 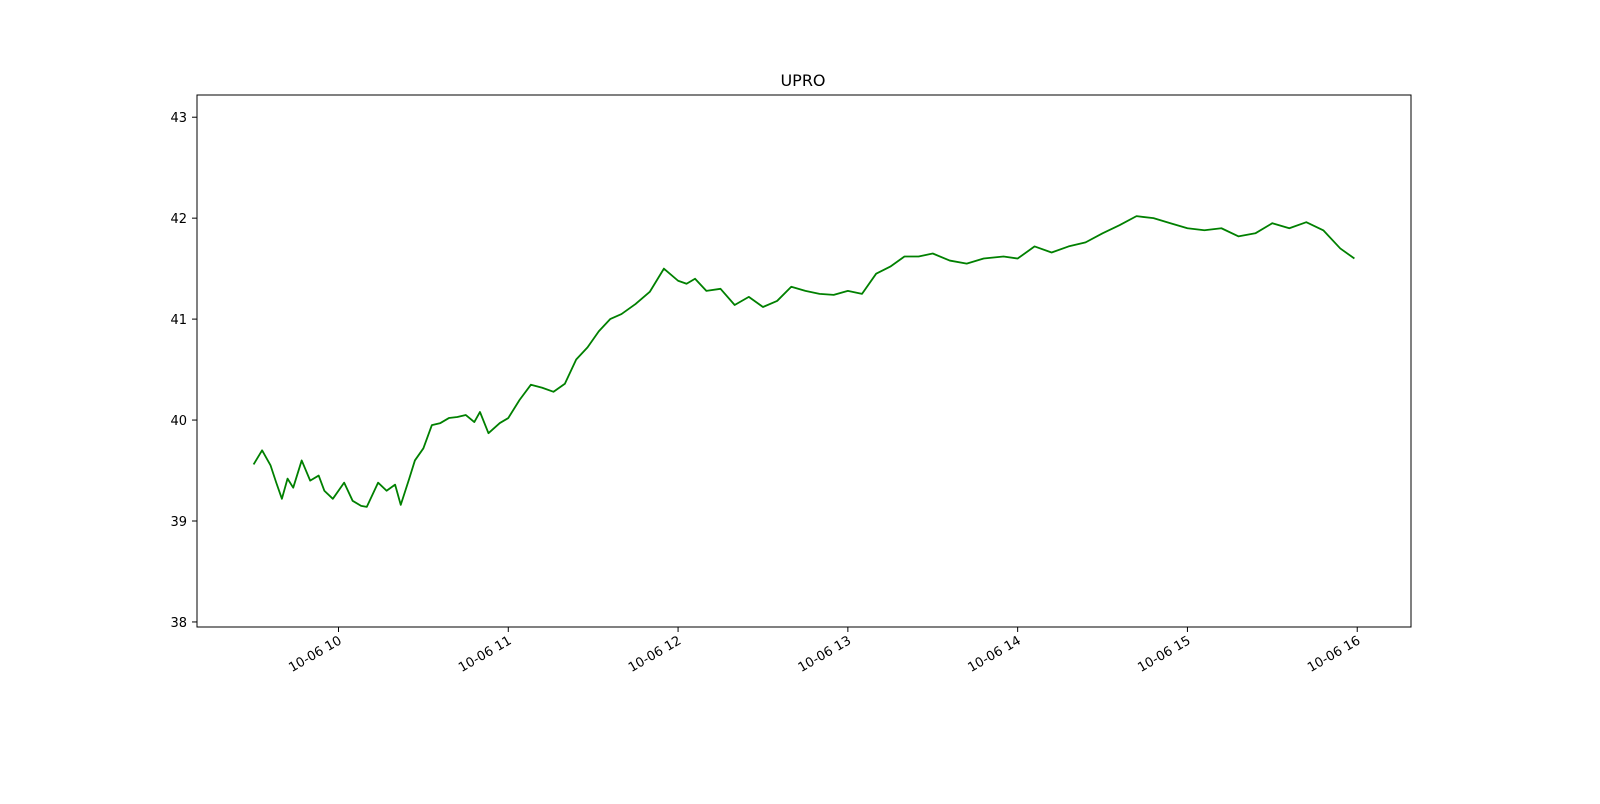 I want to click on chart-title: UPRO, so click(x=802, y=80).